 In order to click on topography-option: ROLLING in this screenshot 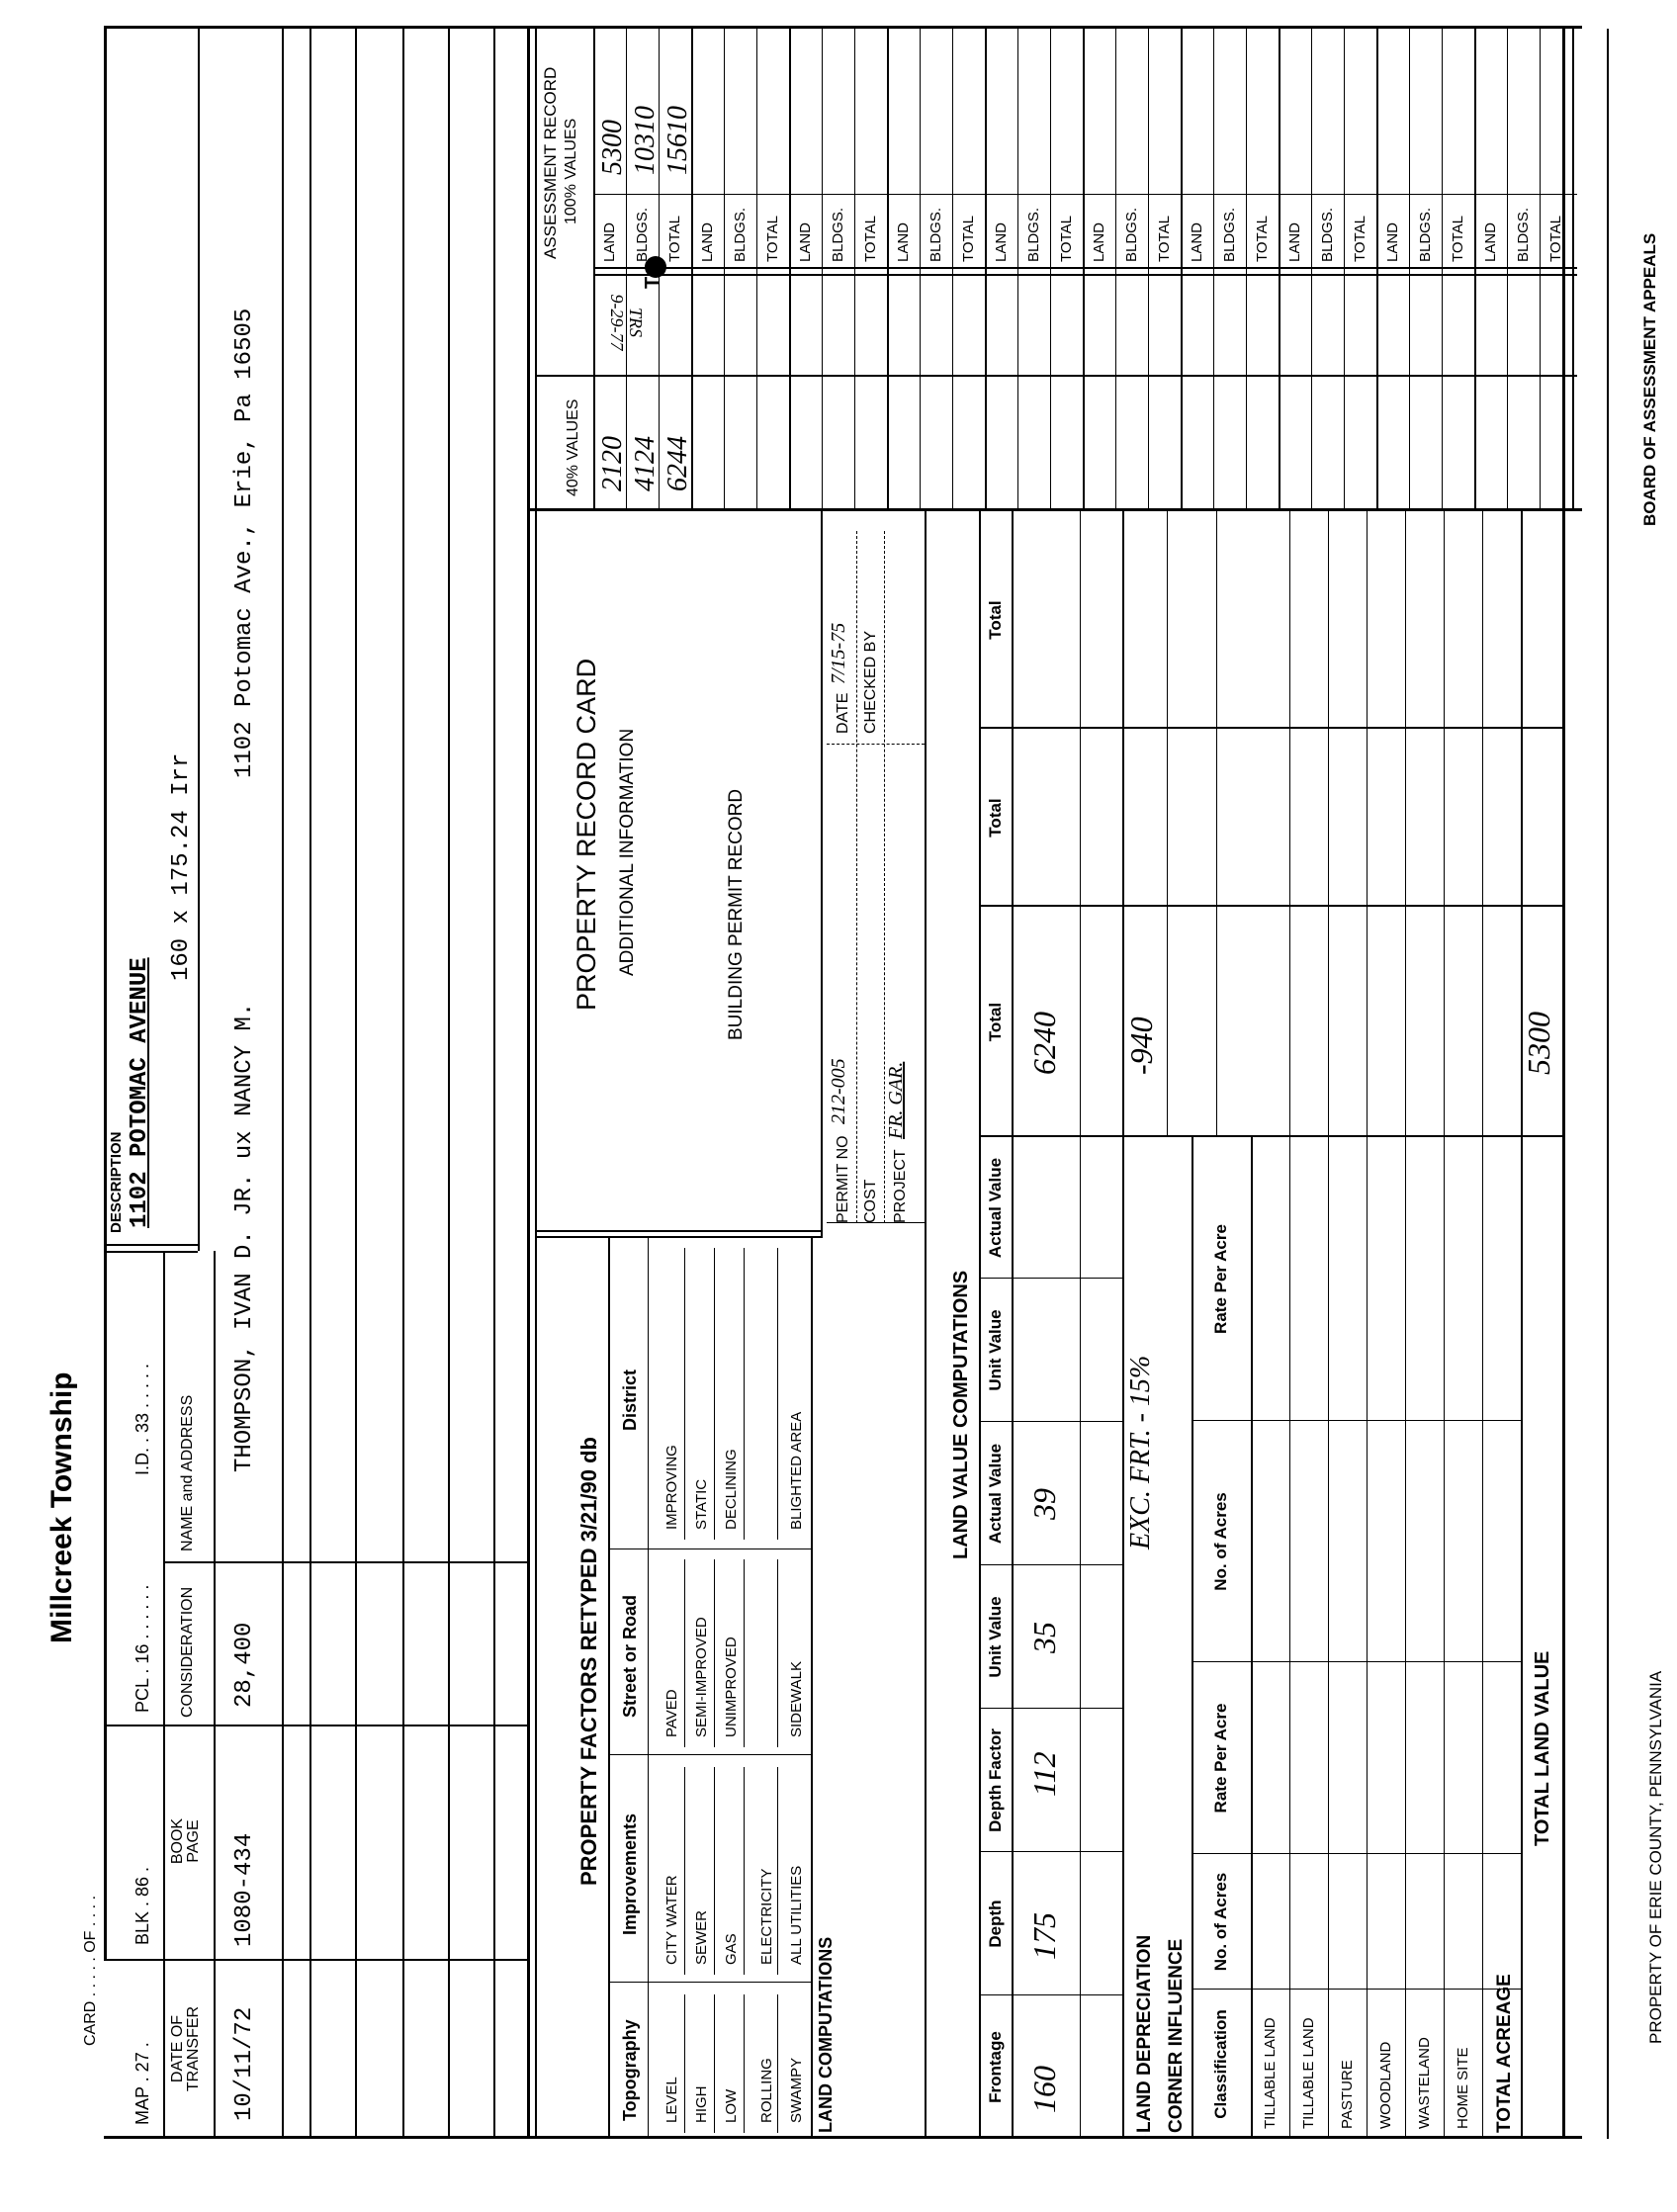, I will do `click(766, 2090)`.